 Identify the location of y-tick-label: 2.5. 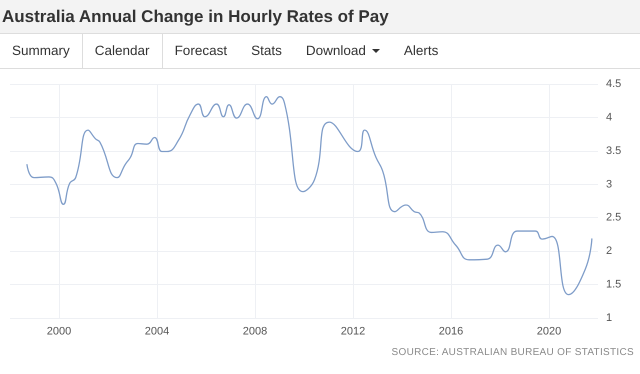
(614, 218).